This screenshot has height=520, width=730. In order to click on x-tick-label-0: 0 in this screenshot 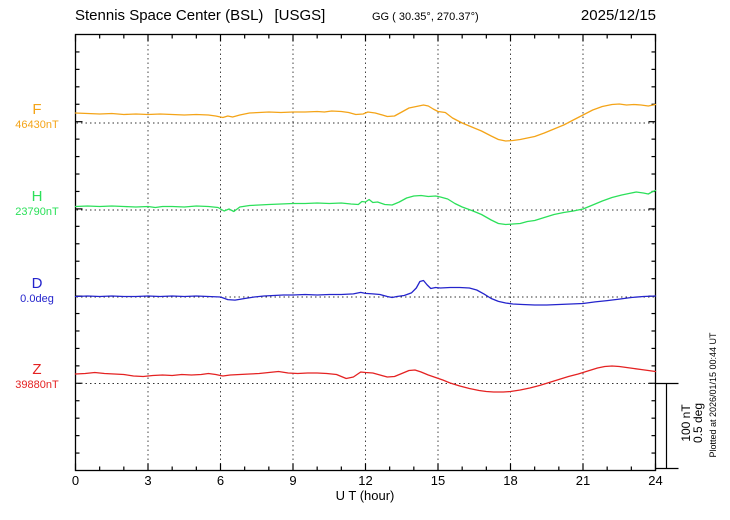, I will do `click(75, 480)`.